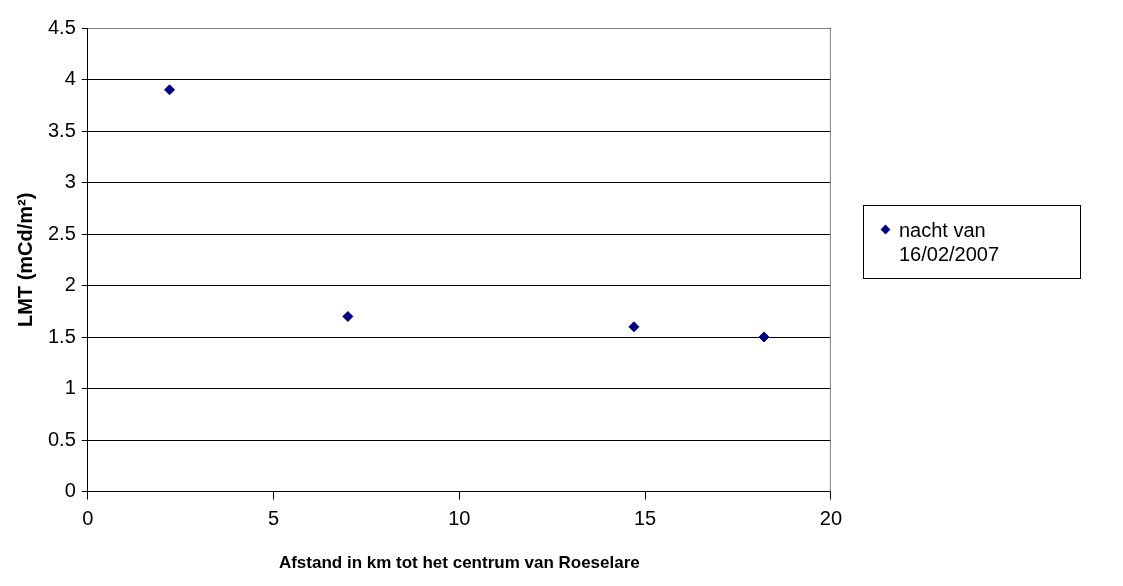  Describe the element at coordinates (70, 387) in the screenshot. I see `y-tick-label: 1` at that location.